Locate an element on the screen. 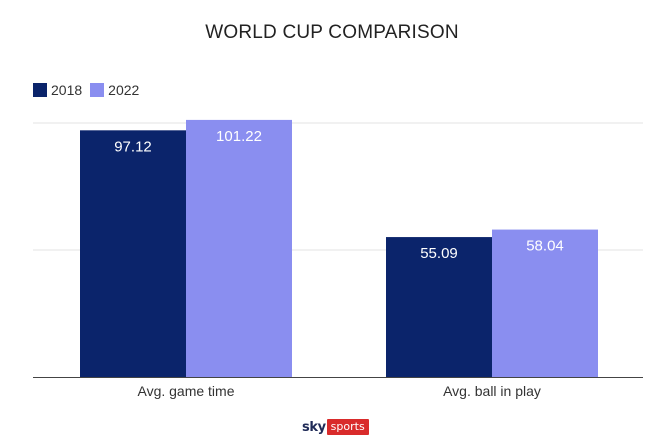  logo-sky-text: sky is located at coordinates (314, 427).